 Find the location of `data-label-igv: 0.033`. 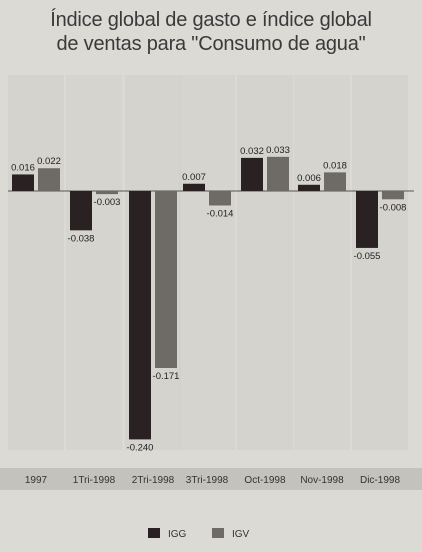

data-label-igv: 0.033 is located at coordinates (278, 150).